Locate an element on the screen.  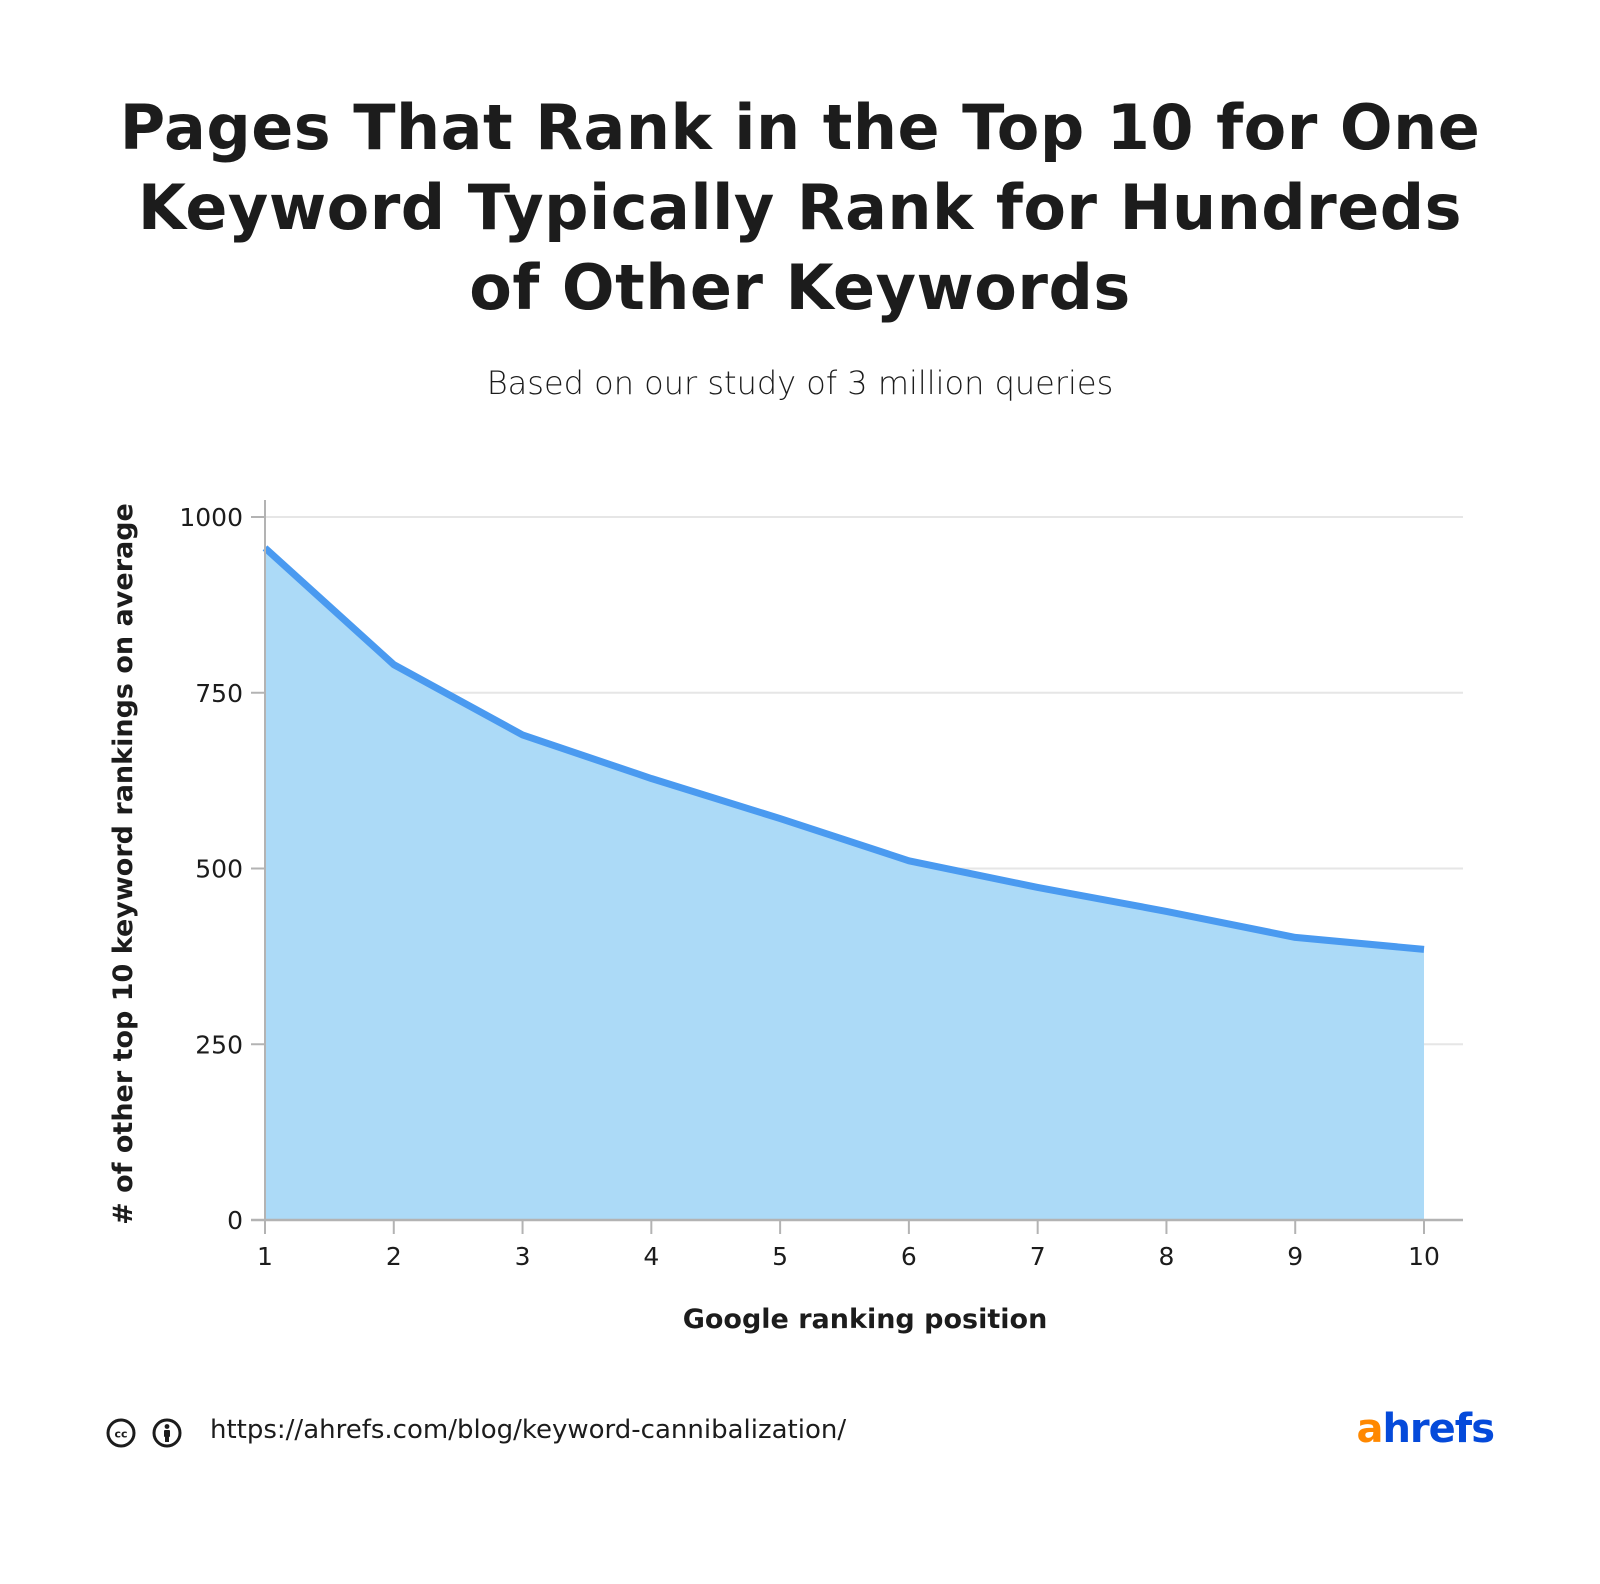
chart-title-line-3: of Other Keywords is located at coordinates (800, 287).